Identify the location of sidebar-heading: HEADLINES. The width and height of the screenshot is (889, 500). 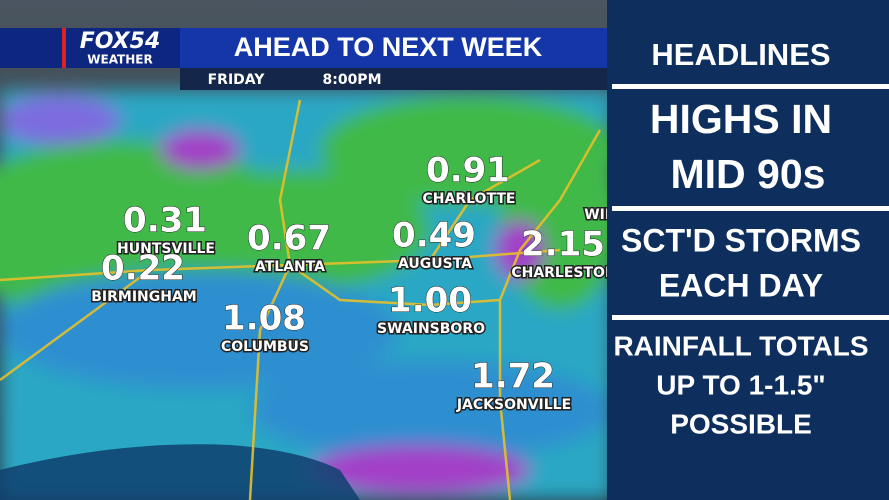
(740, 54).